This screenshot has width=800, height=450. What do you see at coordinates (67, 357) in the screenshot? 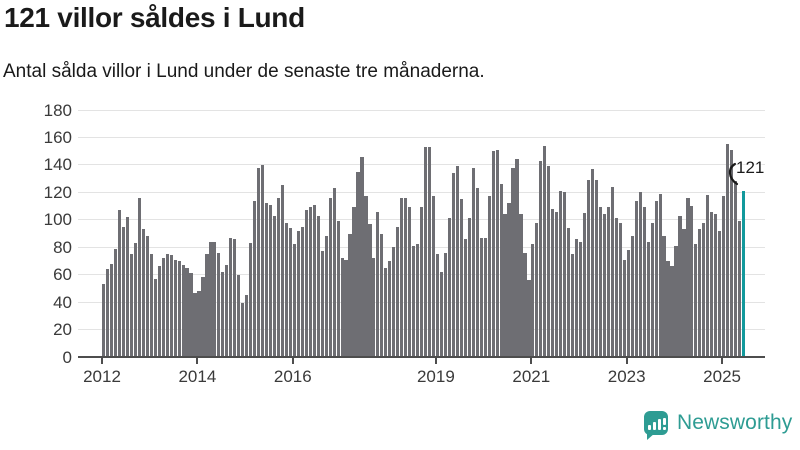
I see `y-axis-tick-label: 0` at bounding box center [67, 357].